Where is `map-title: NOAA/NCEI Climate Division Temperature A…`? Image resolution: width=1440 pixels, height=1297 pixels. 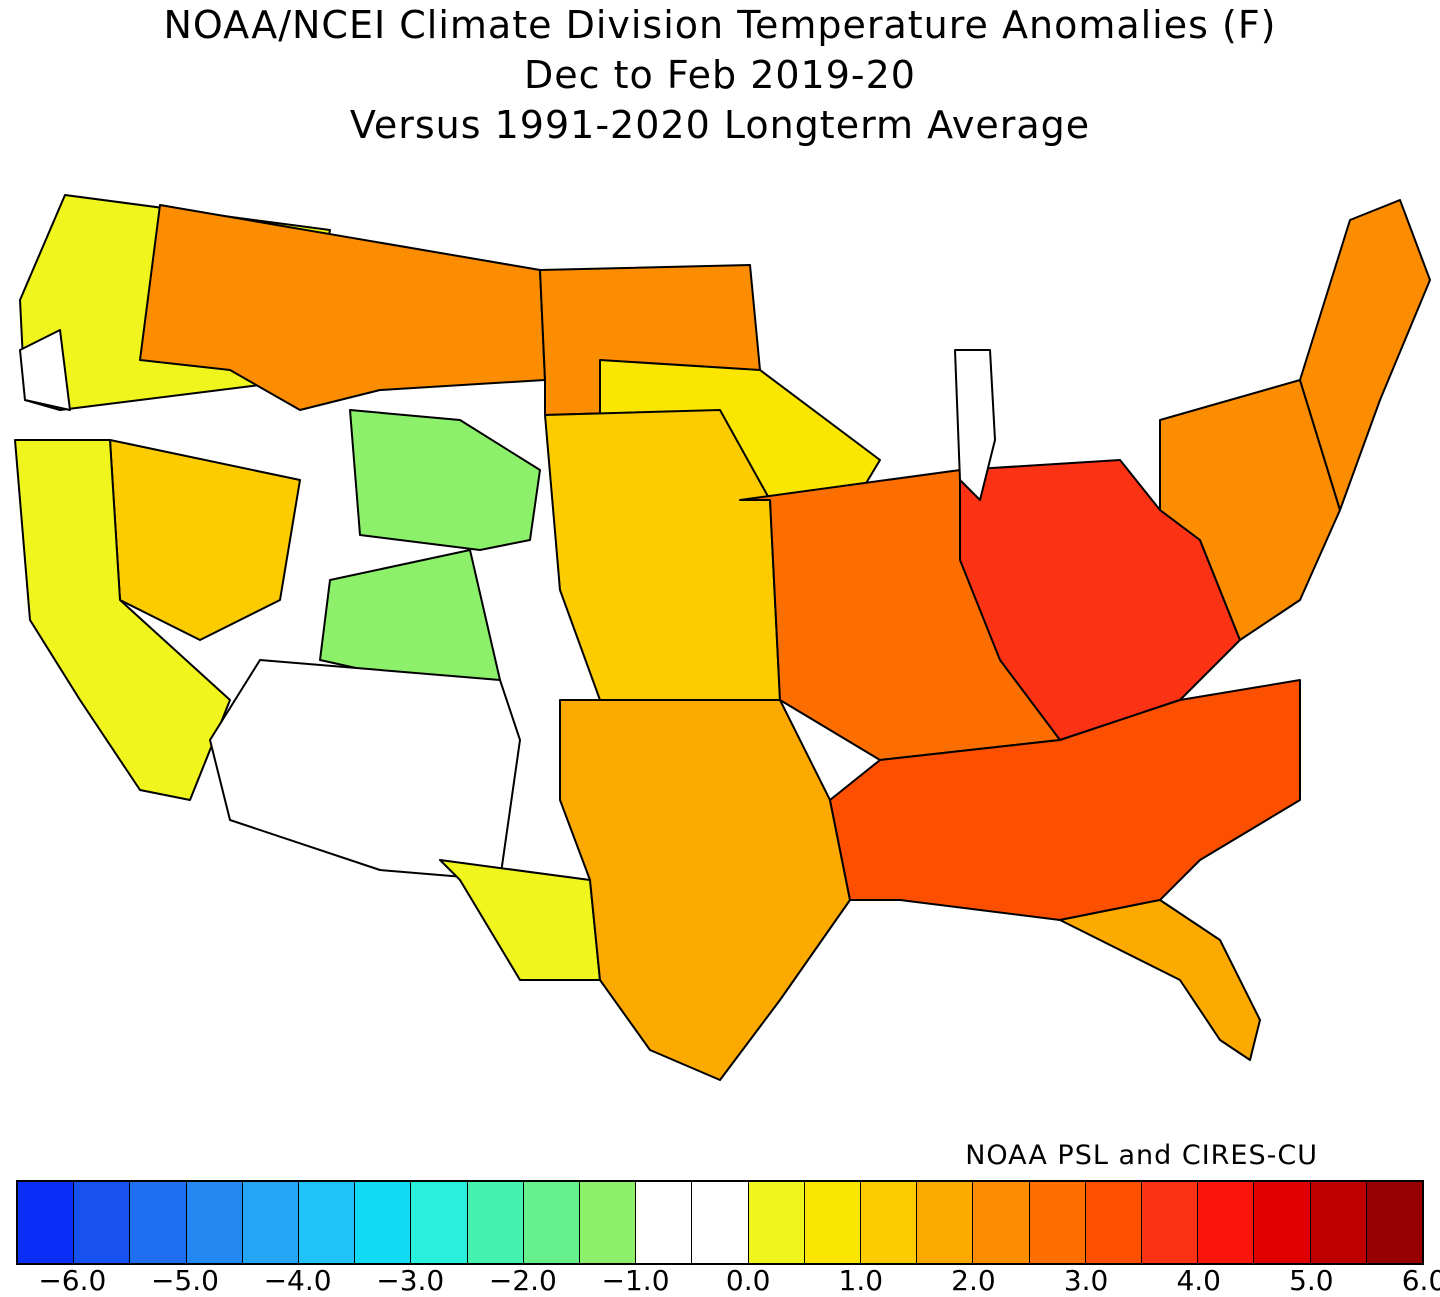 map-title: NOAA/NCEI Climate Division Temperature A… is located at coordinates (720, 75).